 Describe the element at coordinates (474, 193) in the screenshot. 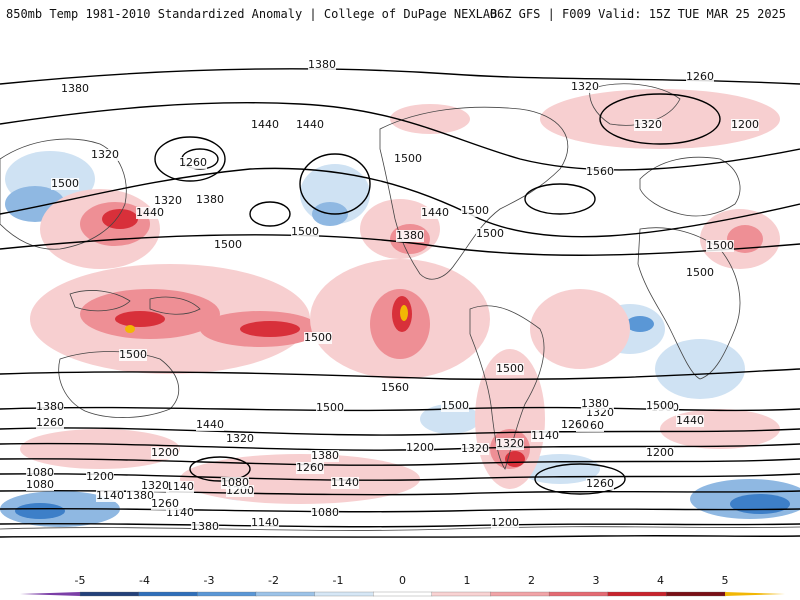

I see `coastline-north-america` at that location.